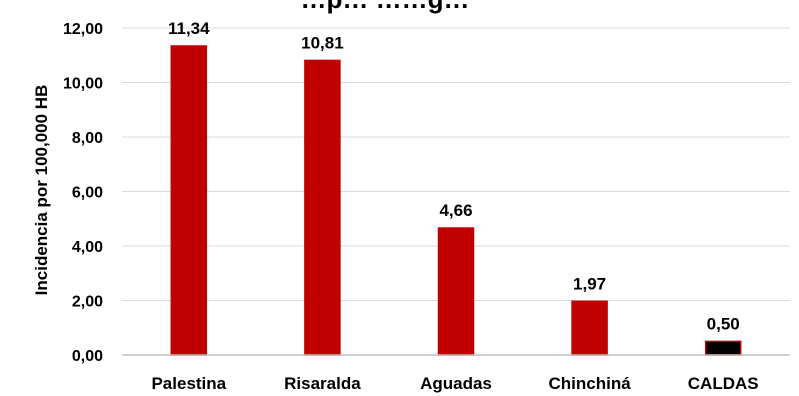  I want to click on y-tick-label: 6,00, so click(87, 193).